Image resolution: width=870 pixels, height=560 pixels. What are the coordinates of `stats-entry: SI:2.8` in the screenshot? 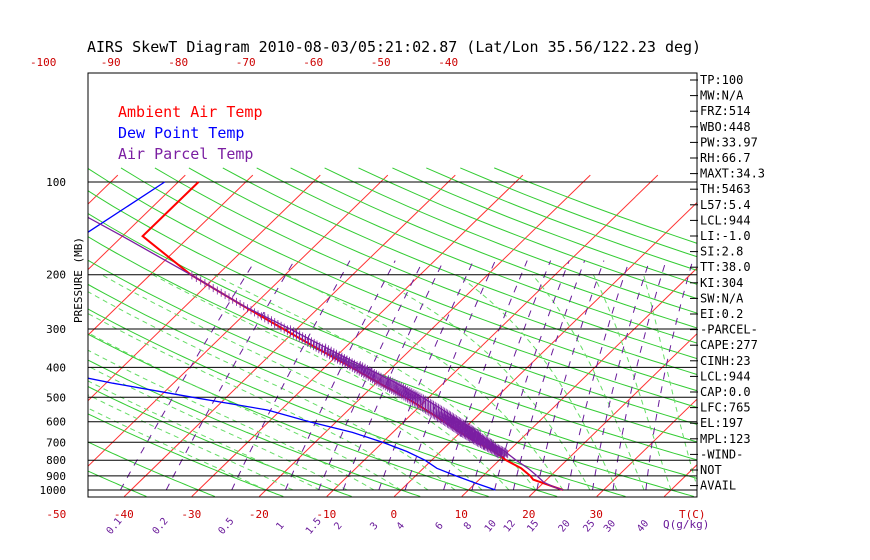 It's located at (721, 252).